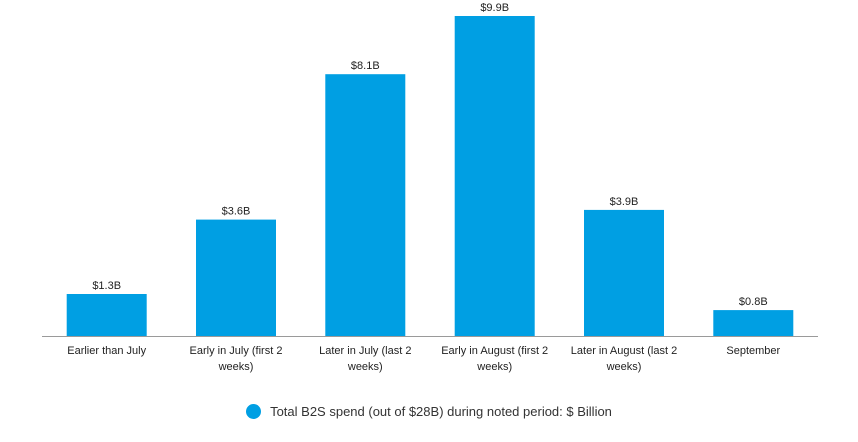  What do you see at coordinates (106, 351) in the screenshot?
I see `x-tick-label-1: Earlier than July` at bounding box center [106, 351].